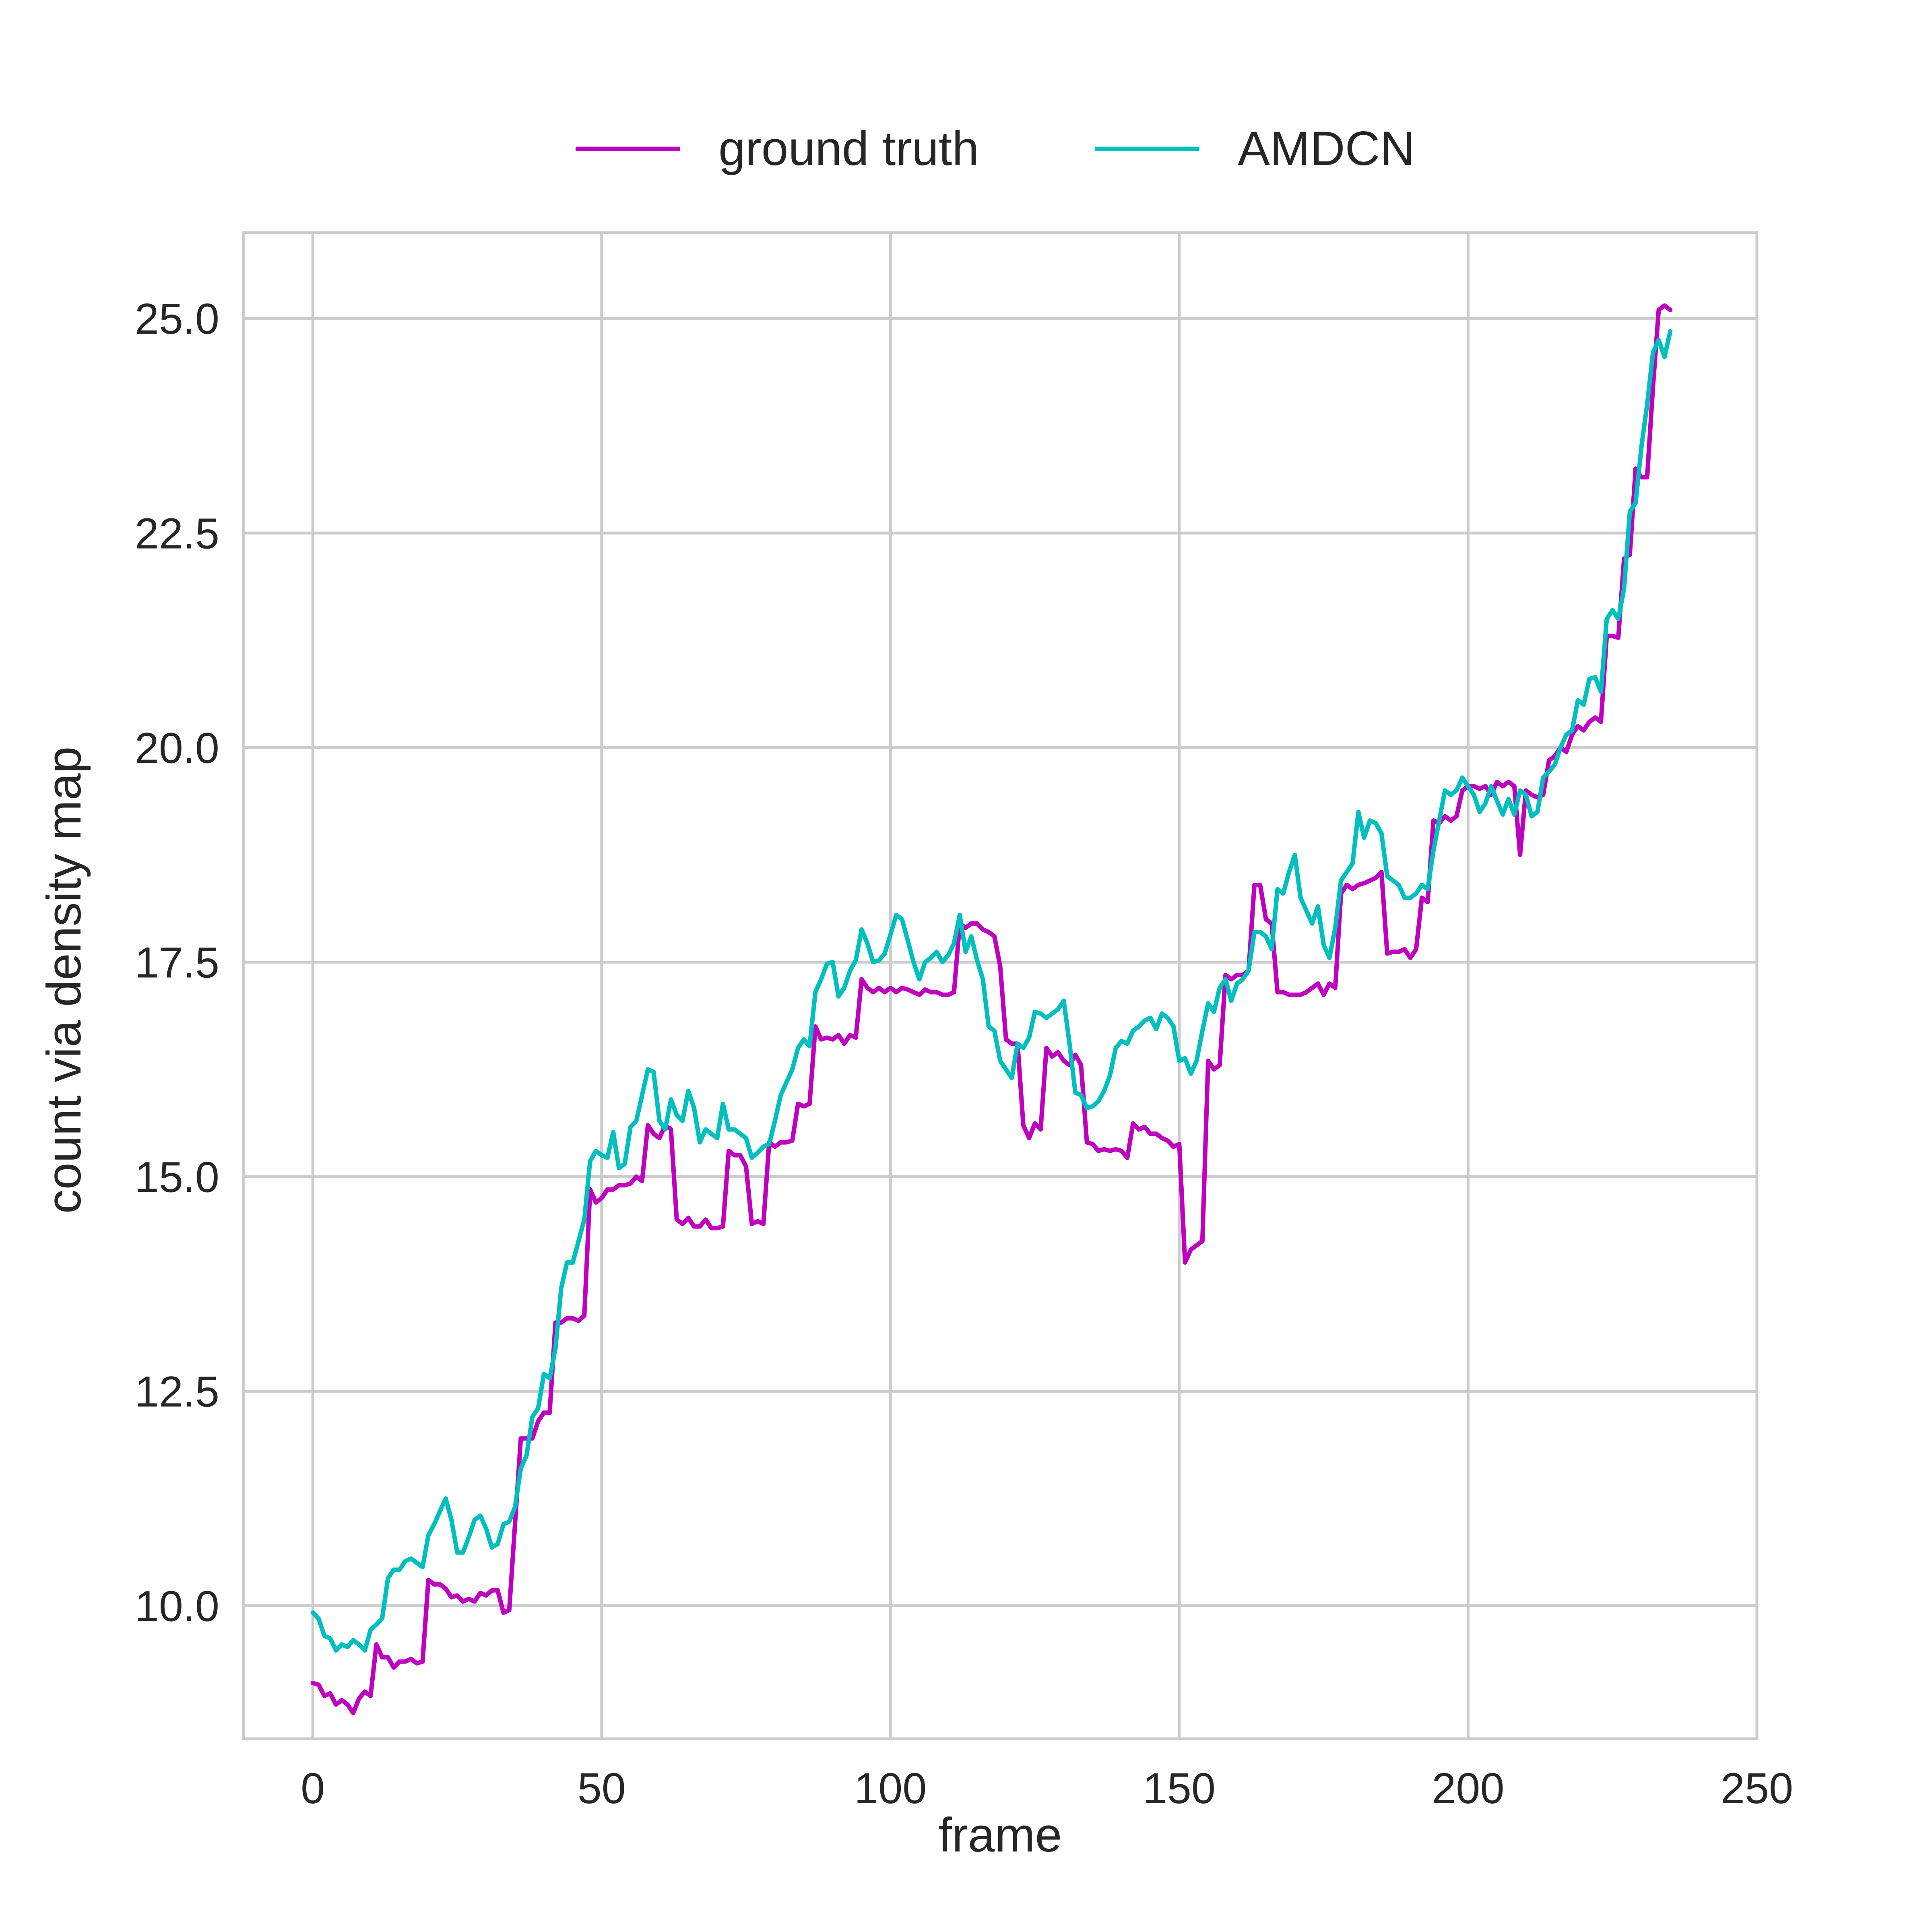  What do you see at coordinates (1757, 1788) in the screenshot?
I see `x-tick-label: 250` at bounding box center [1757, 1788].